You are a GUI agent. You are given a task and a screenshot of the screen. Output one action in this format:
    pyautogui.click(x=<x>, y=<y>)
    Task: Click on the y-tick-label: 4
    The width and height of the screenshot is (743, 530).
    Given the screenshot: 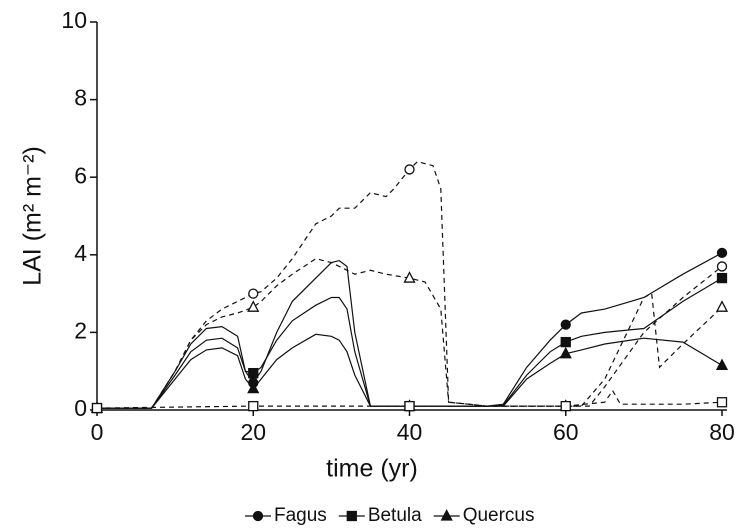 What is the action you would take?
    pyautogui.click(x=80, y=253)
    